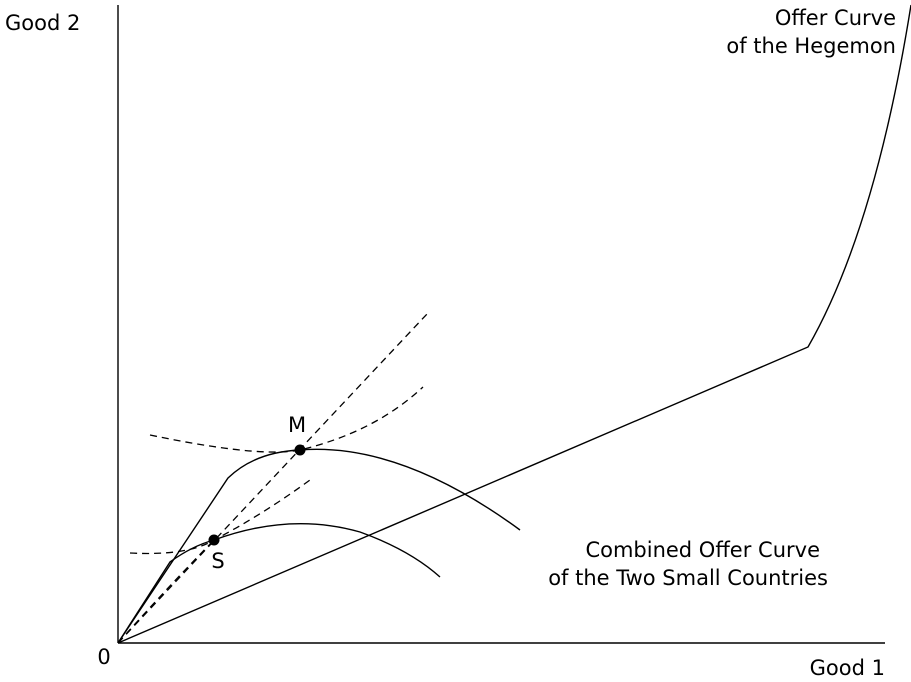 This screenshot has height=682, width=911. Describe the element at coordinates (214, 540) in the screenshot. I see `point-s` at that location.